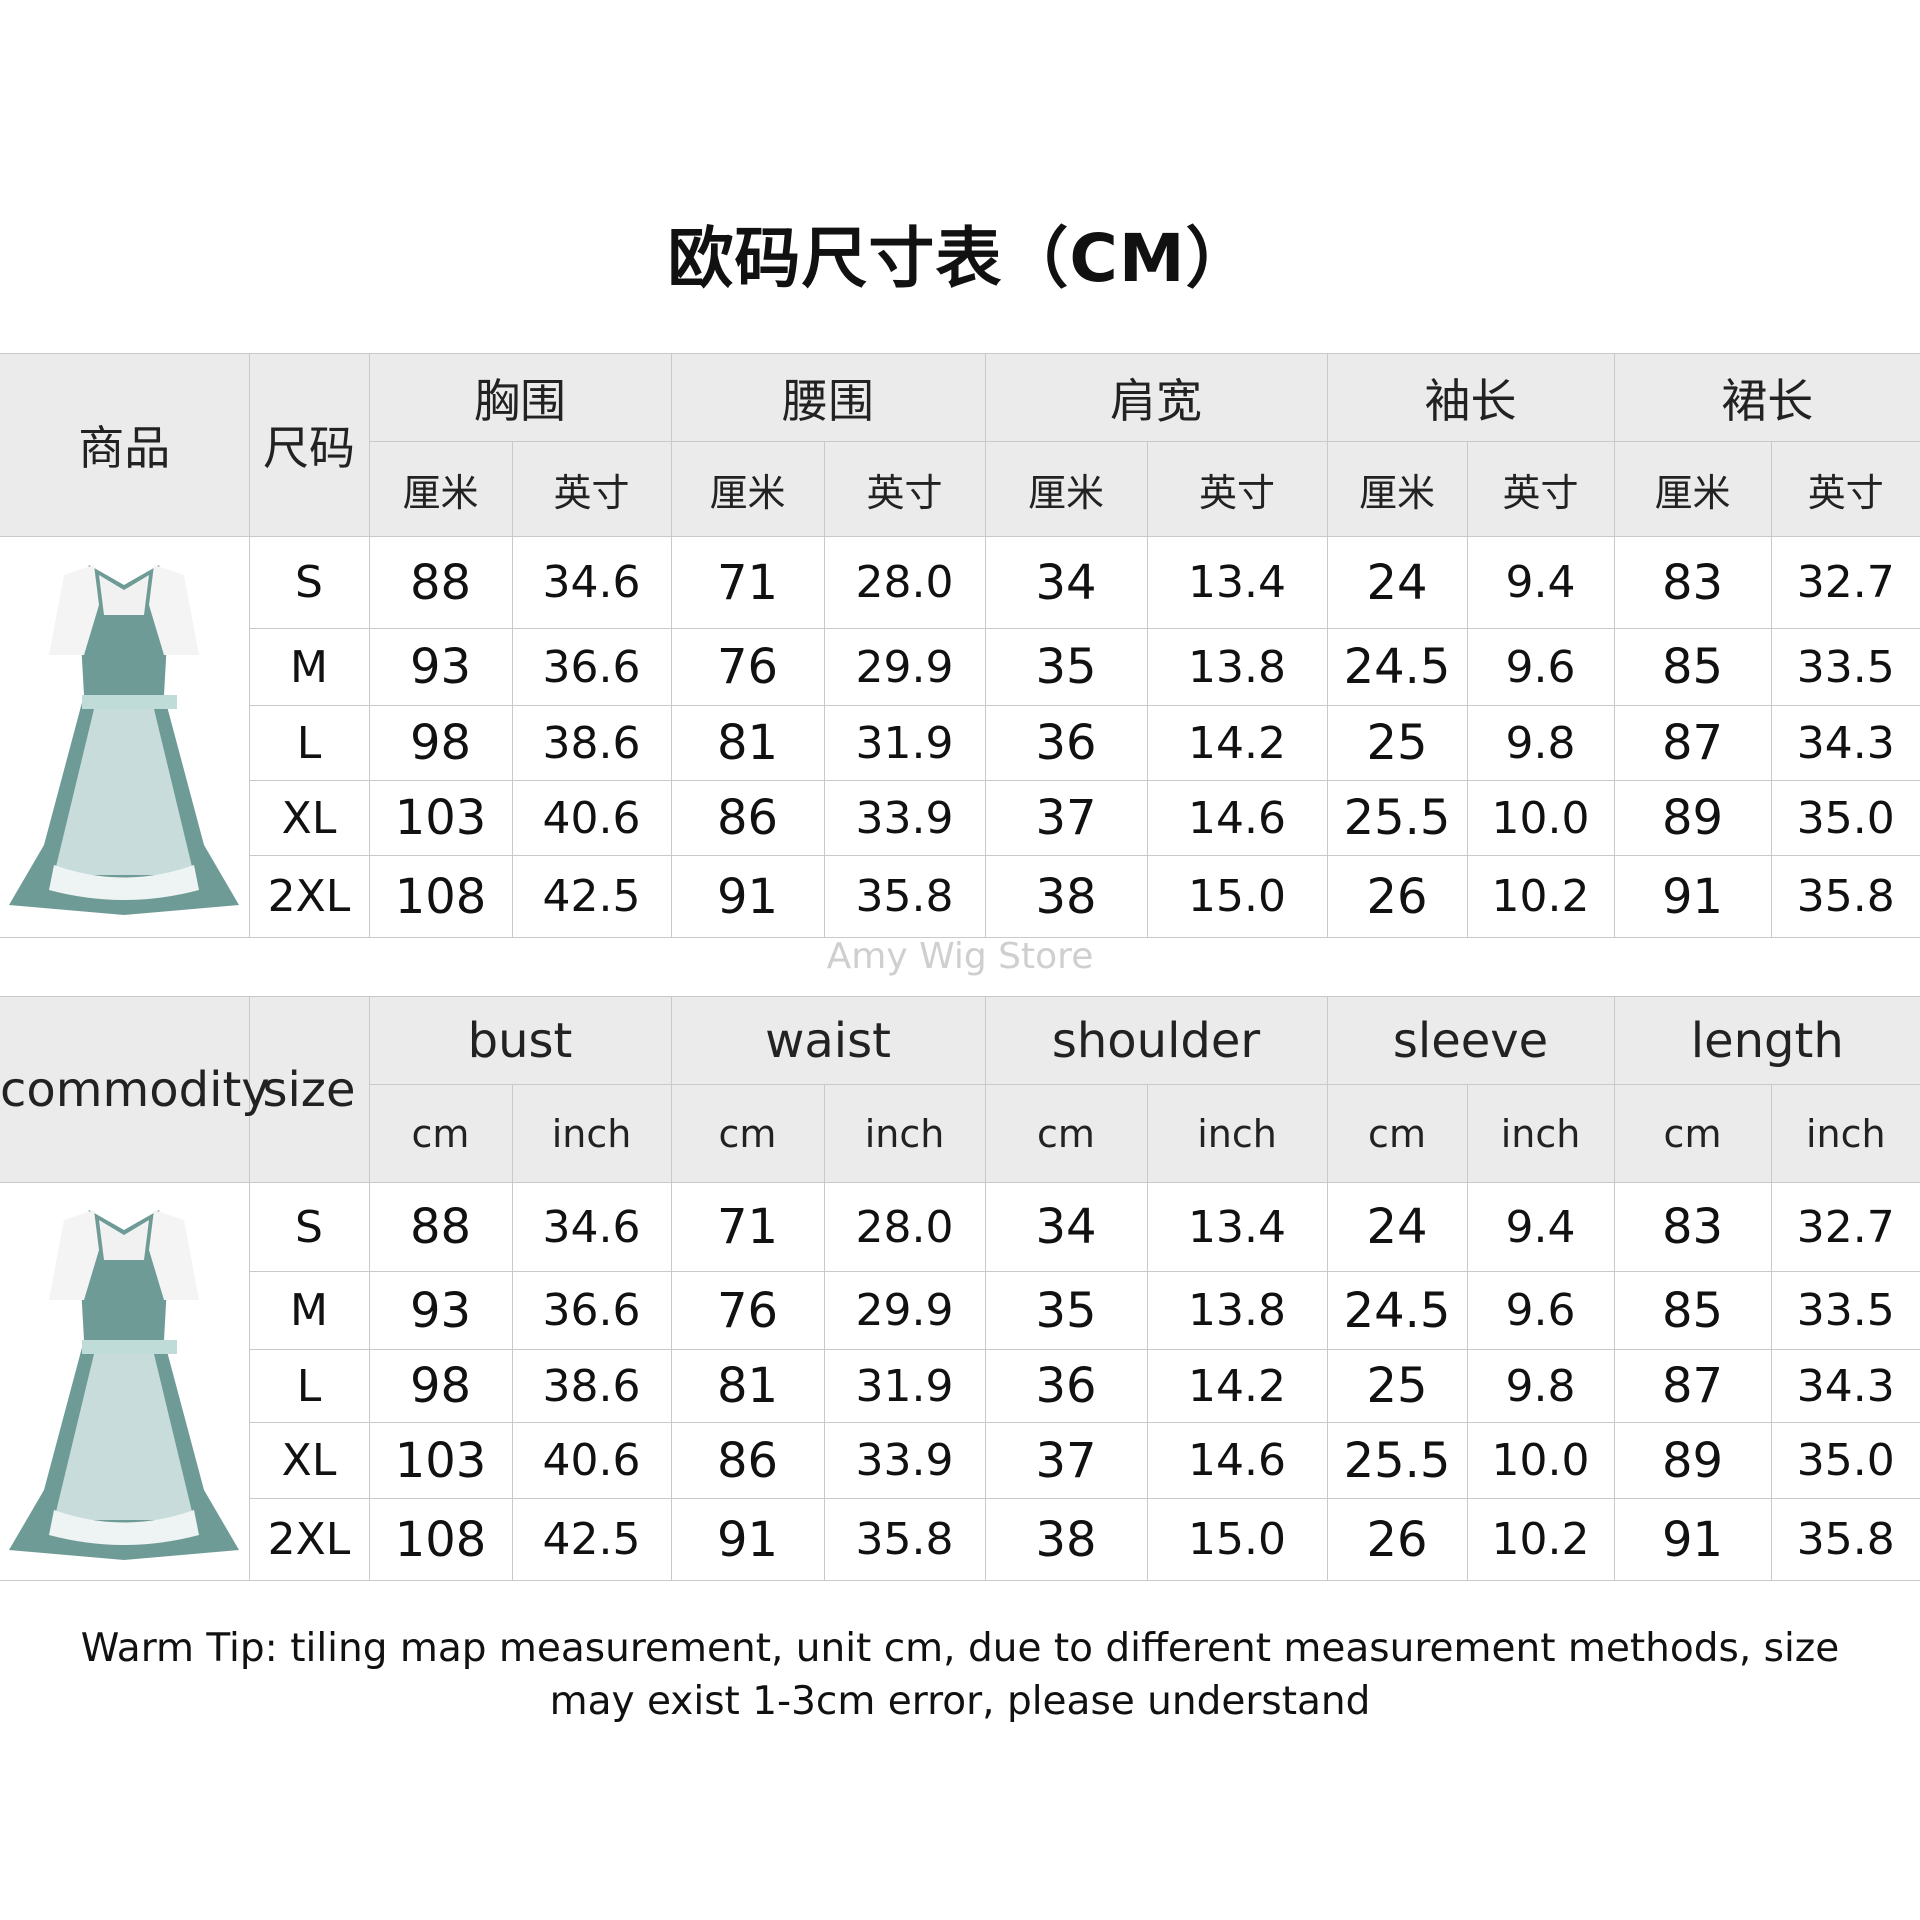 This screenshot has width=1920, height=1920. Describe the element at coordinates (1156, 397) in the screenshot. I see `measure-group-header: 肩宽` at that location.